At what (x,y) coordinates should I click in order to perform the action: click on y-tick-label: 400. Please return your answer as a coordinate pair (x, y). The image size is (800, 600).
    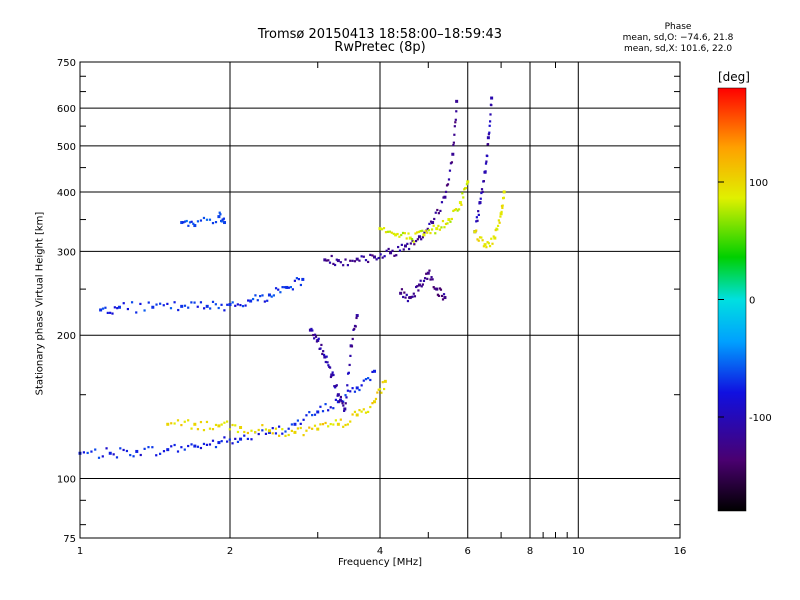
    Looking at the image, I should click on (66, 193).